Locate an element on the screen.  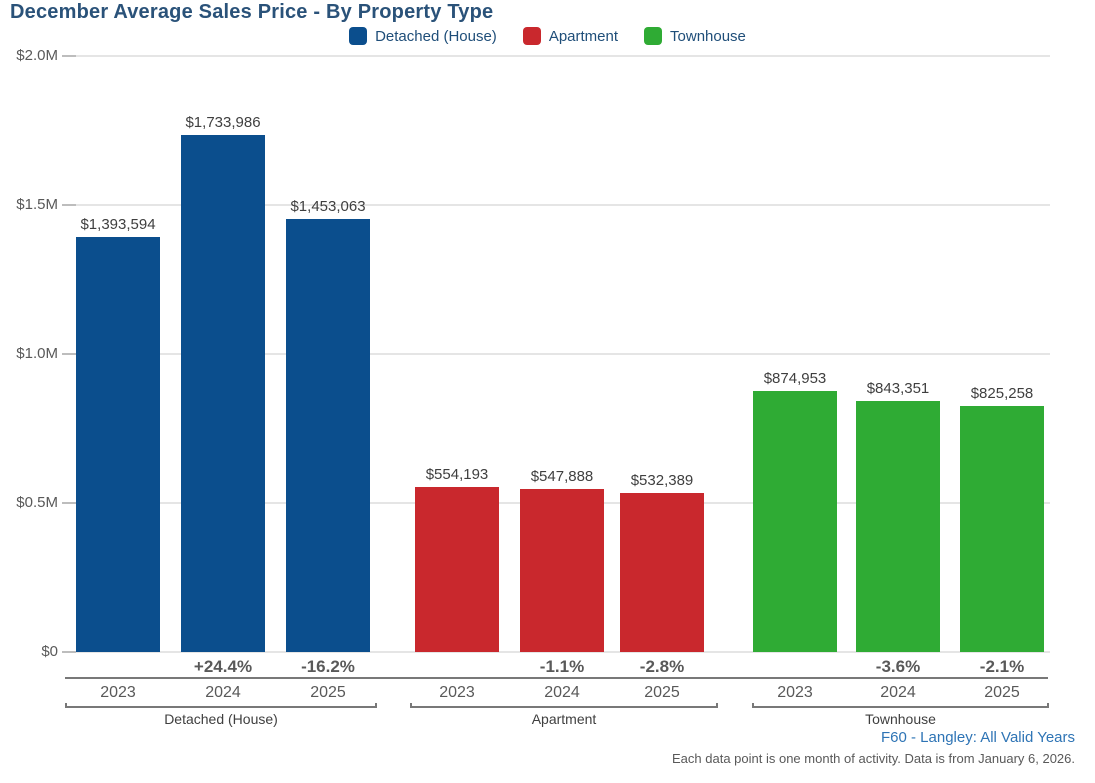
change-percent-label: -1.1% is located at coordinates (562, 666).